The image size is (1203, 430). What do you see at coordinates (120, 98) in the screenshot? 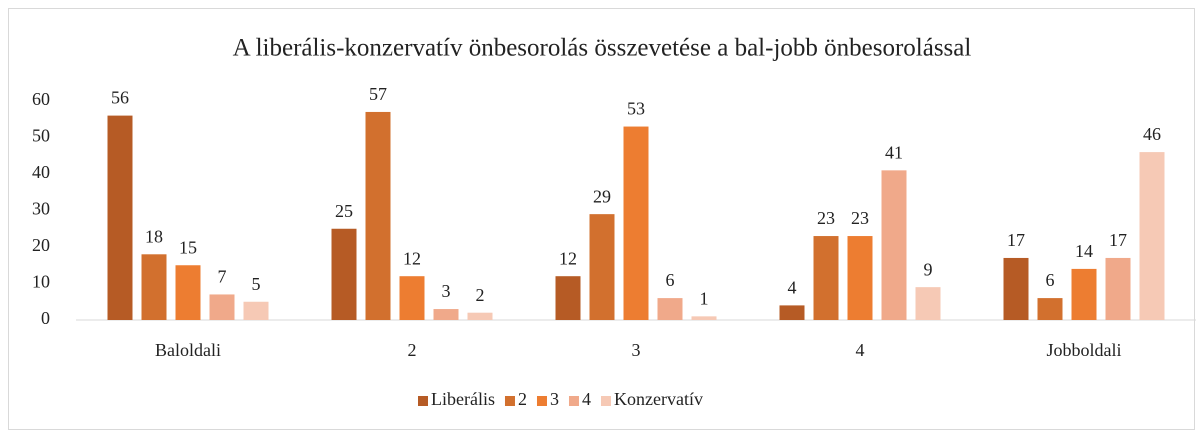
I see `data-label: 56` at bounding box center [120, 98].